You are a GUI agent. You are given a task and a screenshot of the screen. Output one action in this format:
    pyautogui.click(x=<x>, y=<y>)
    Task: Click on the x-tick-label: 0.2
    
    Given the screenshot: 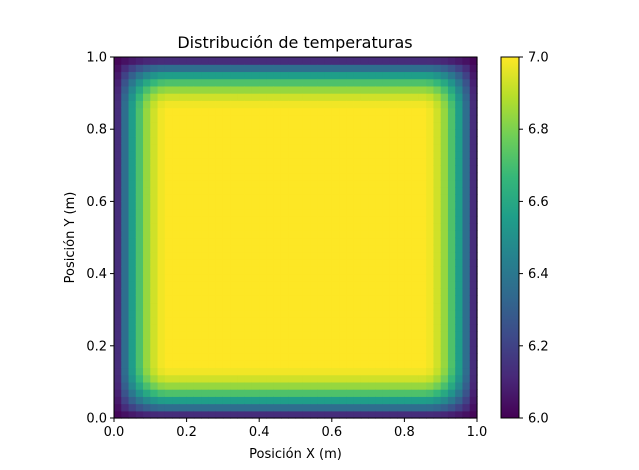 What is the action you would take?
    pyautogui.click(x=186, y=432)
    